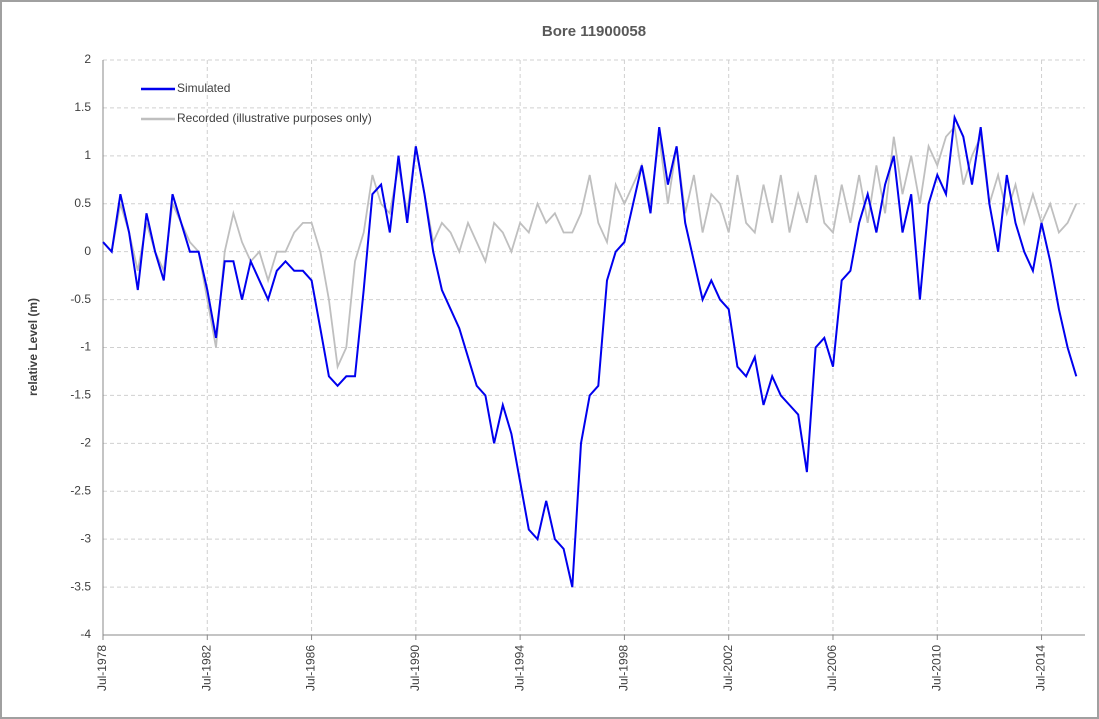 This screenshot has height=719, width=1099. I want to click on y-tick-label: 2, so click(87, 59).